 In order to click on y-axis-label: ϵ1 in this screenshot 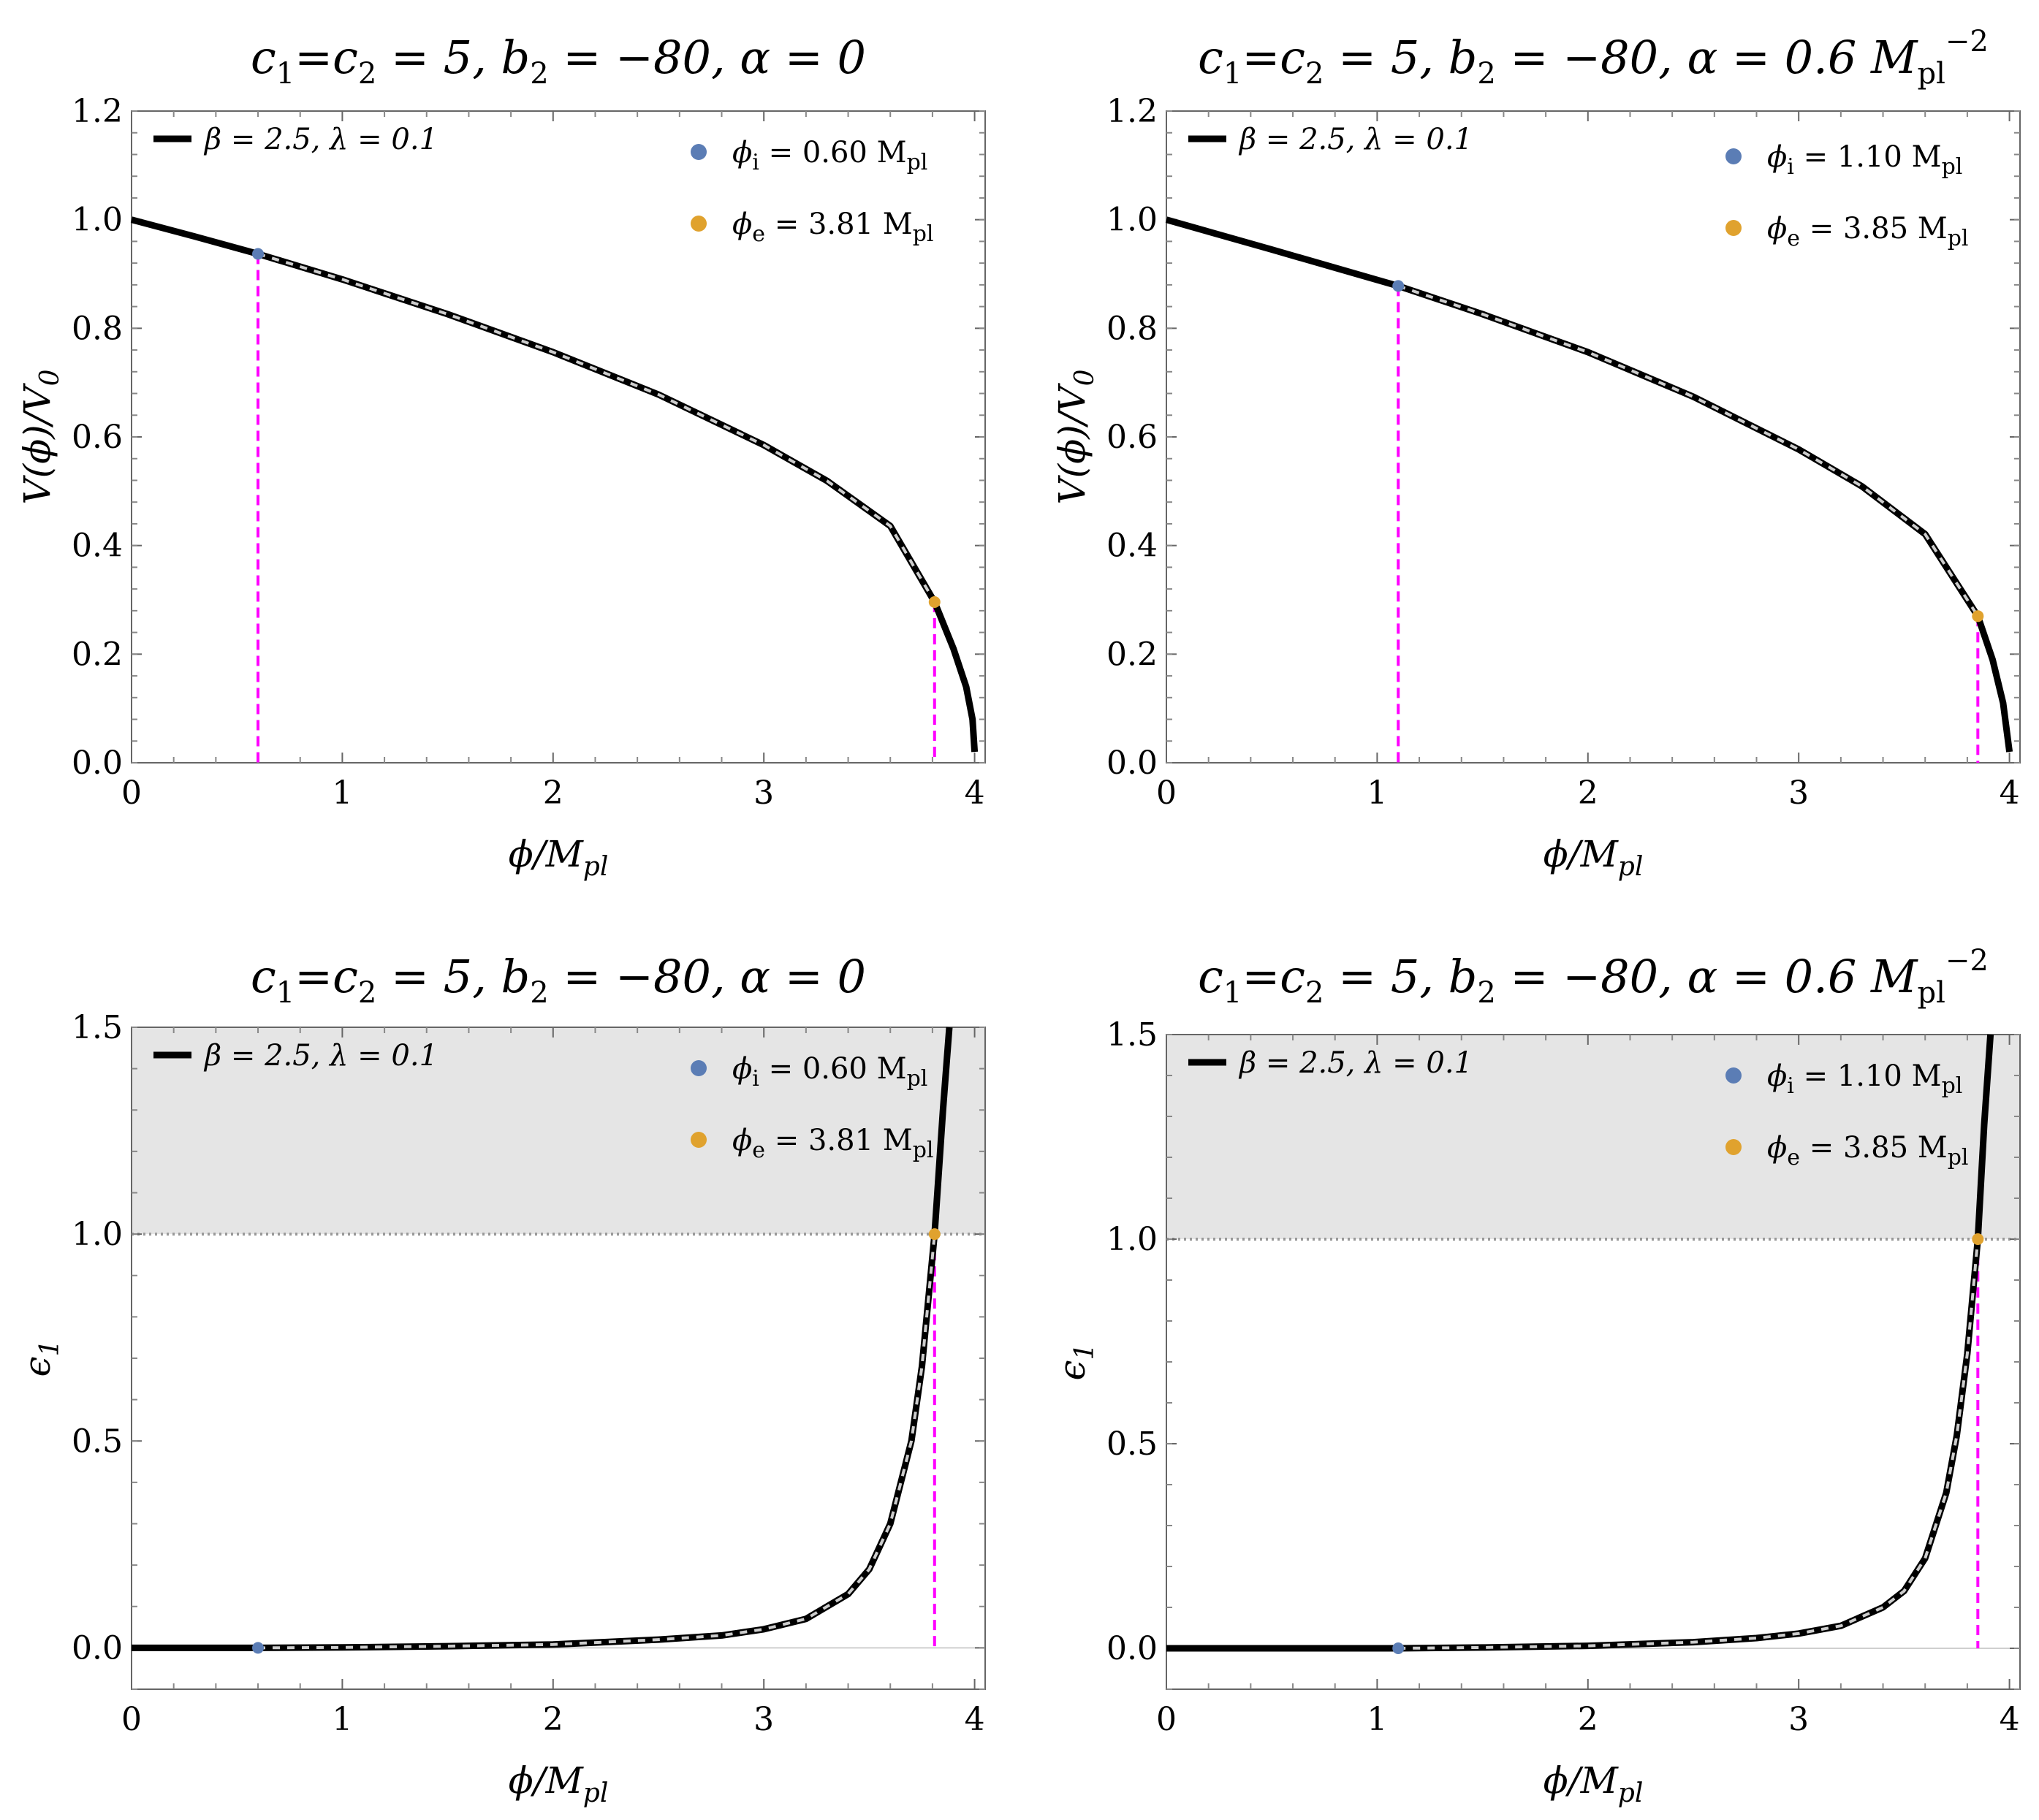, I will do `click(1075, 1362)`.